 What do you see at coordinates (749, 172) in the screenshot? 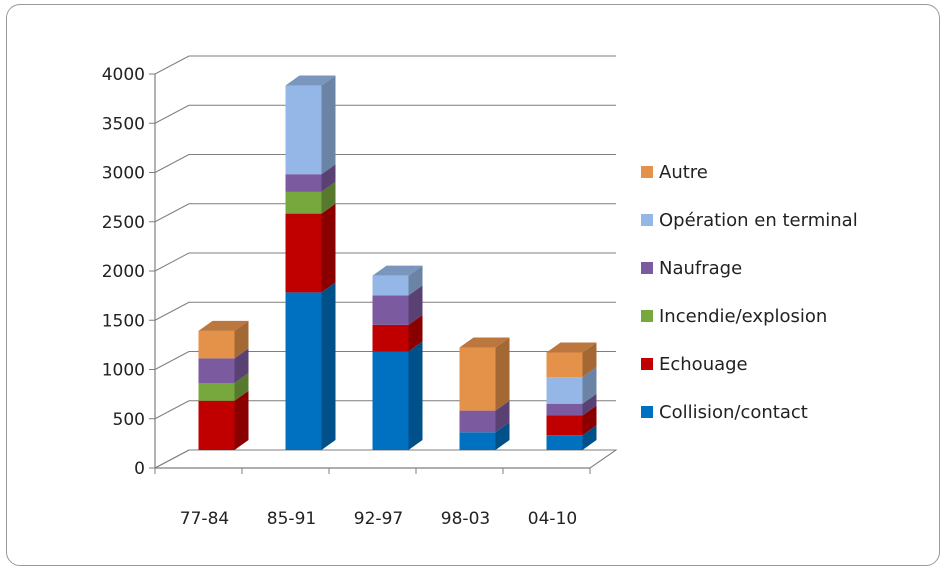
I see `legend-item: Autre` at bounding box center [749, 172].